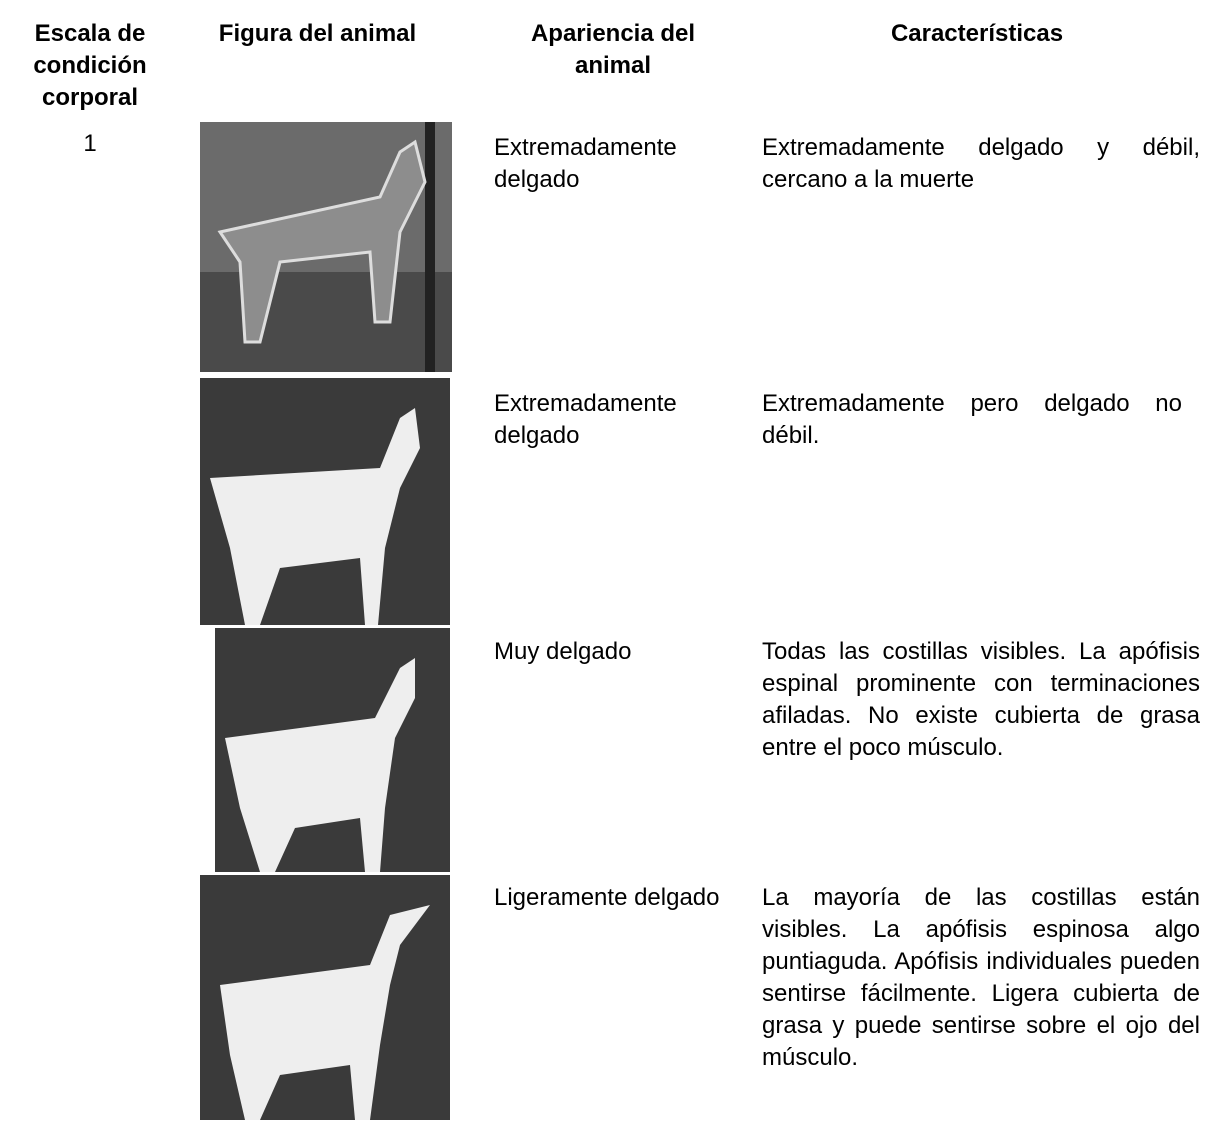 This screenshot has width=1209, height=1129. I want to click on header-characteristics: Características, so click(977, 33).